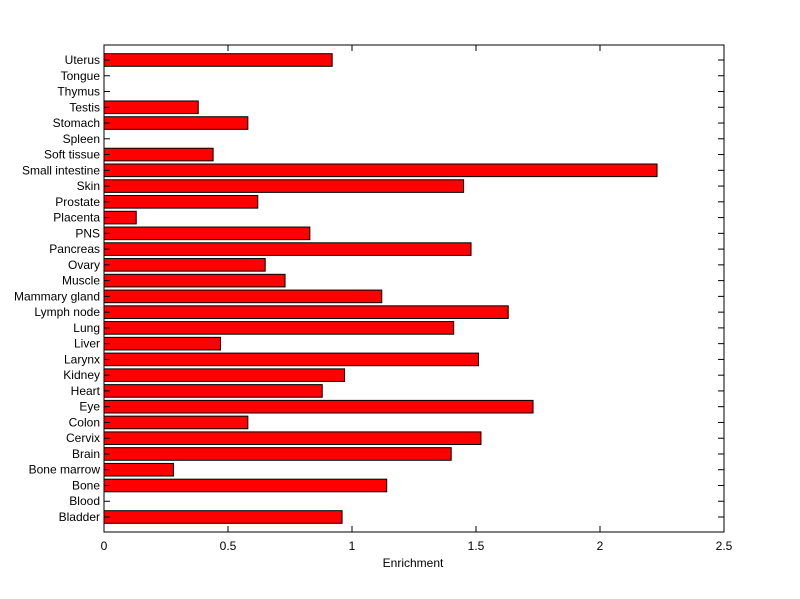 Image resolution: width=800 pixels, height=599 pixels. What do you see at coordinates (207, 233) in the screenshot?
I see `bar-pns` at bounding box center [207, 233].